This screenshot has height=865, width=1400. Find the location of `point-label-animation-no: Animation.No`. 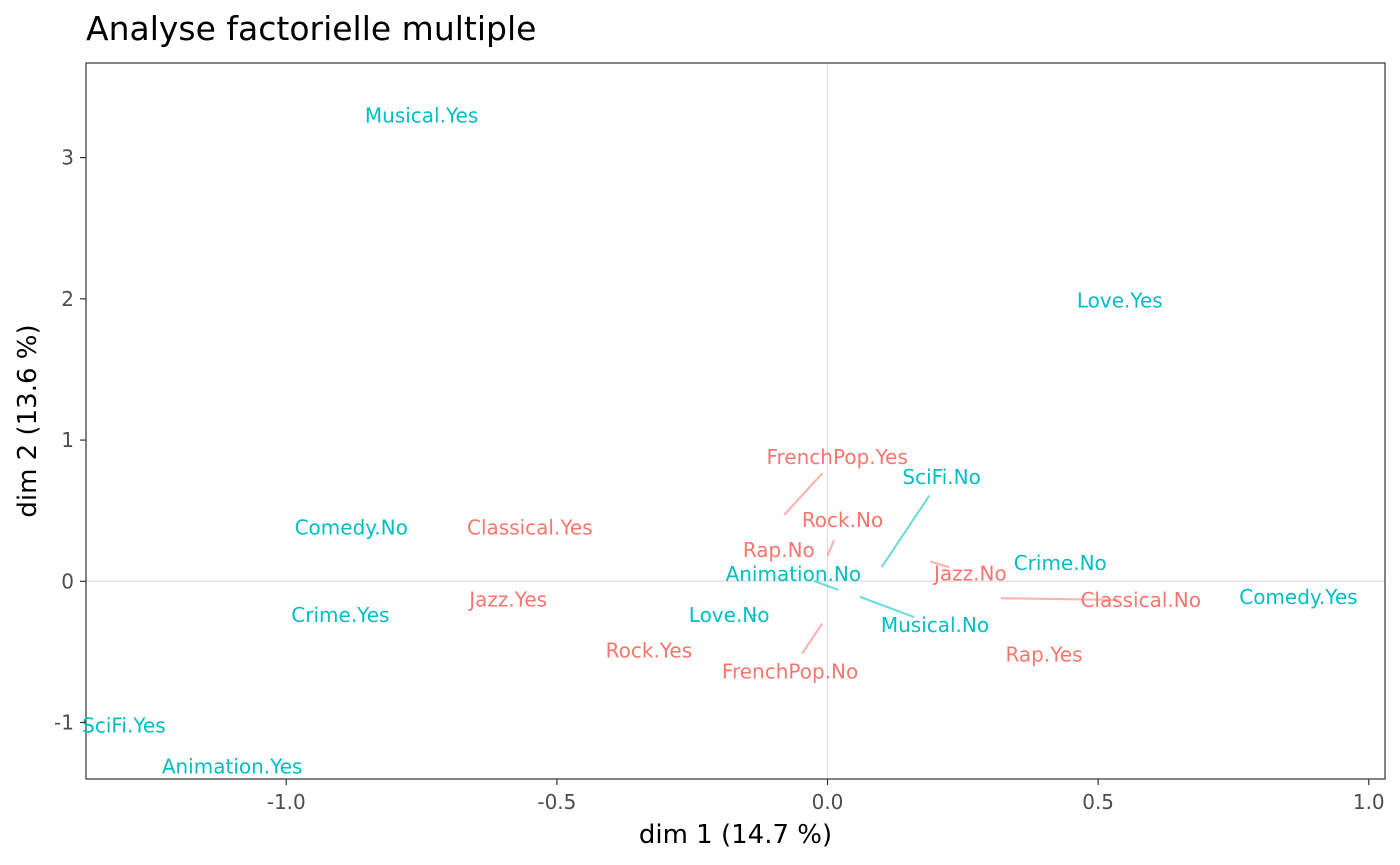

point-label-animation-no: Animation.No is located at coordinates (794, 574).